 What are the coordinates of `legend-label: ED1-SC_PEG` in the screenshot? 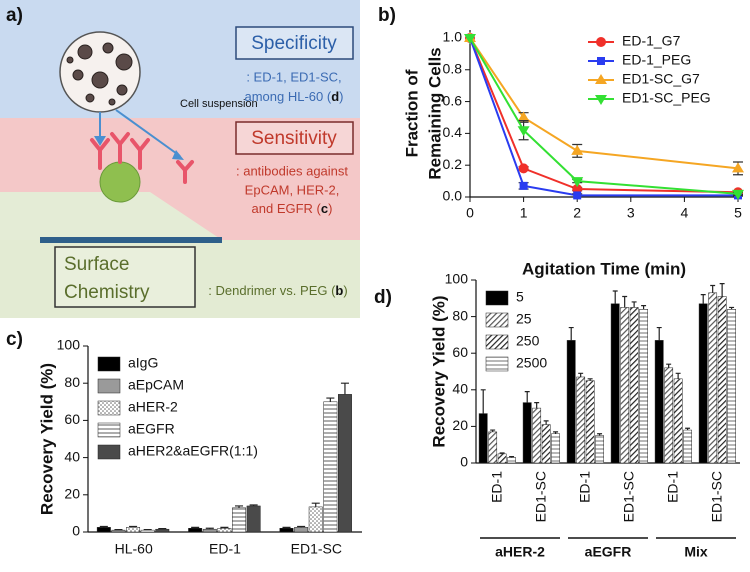 It's located at (666, 98).